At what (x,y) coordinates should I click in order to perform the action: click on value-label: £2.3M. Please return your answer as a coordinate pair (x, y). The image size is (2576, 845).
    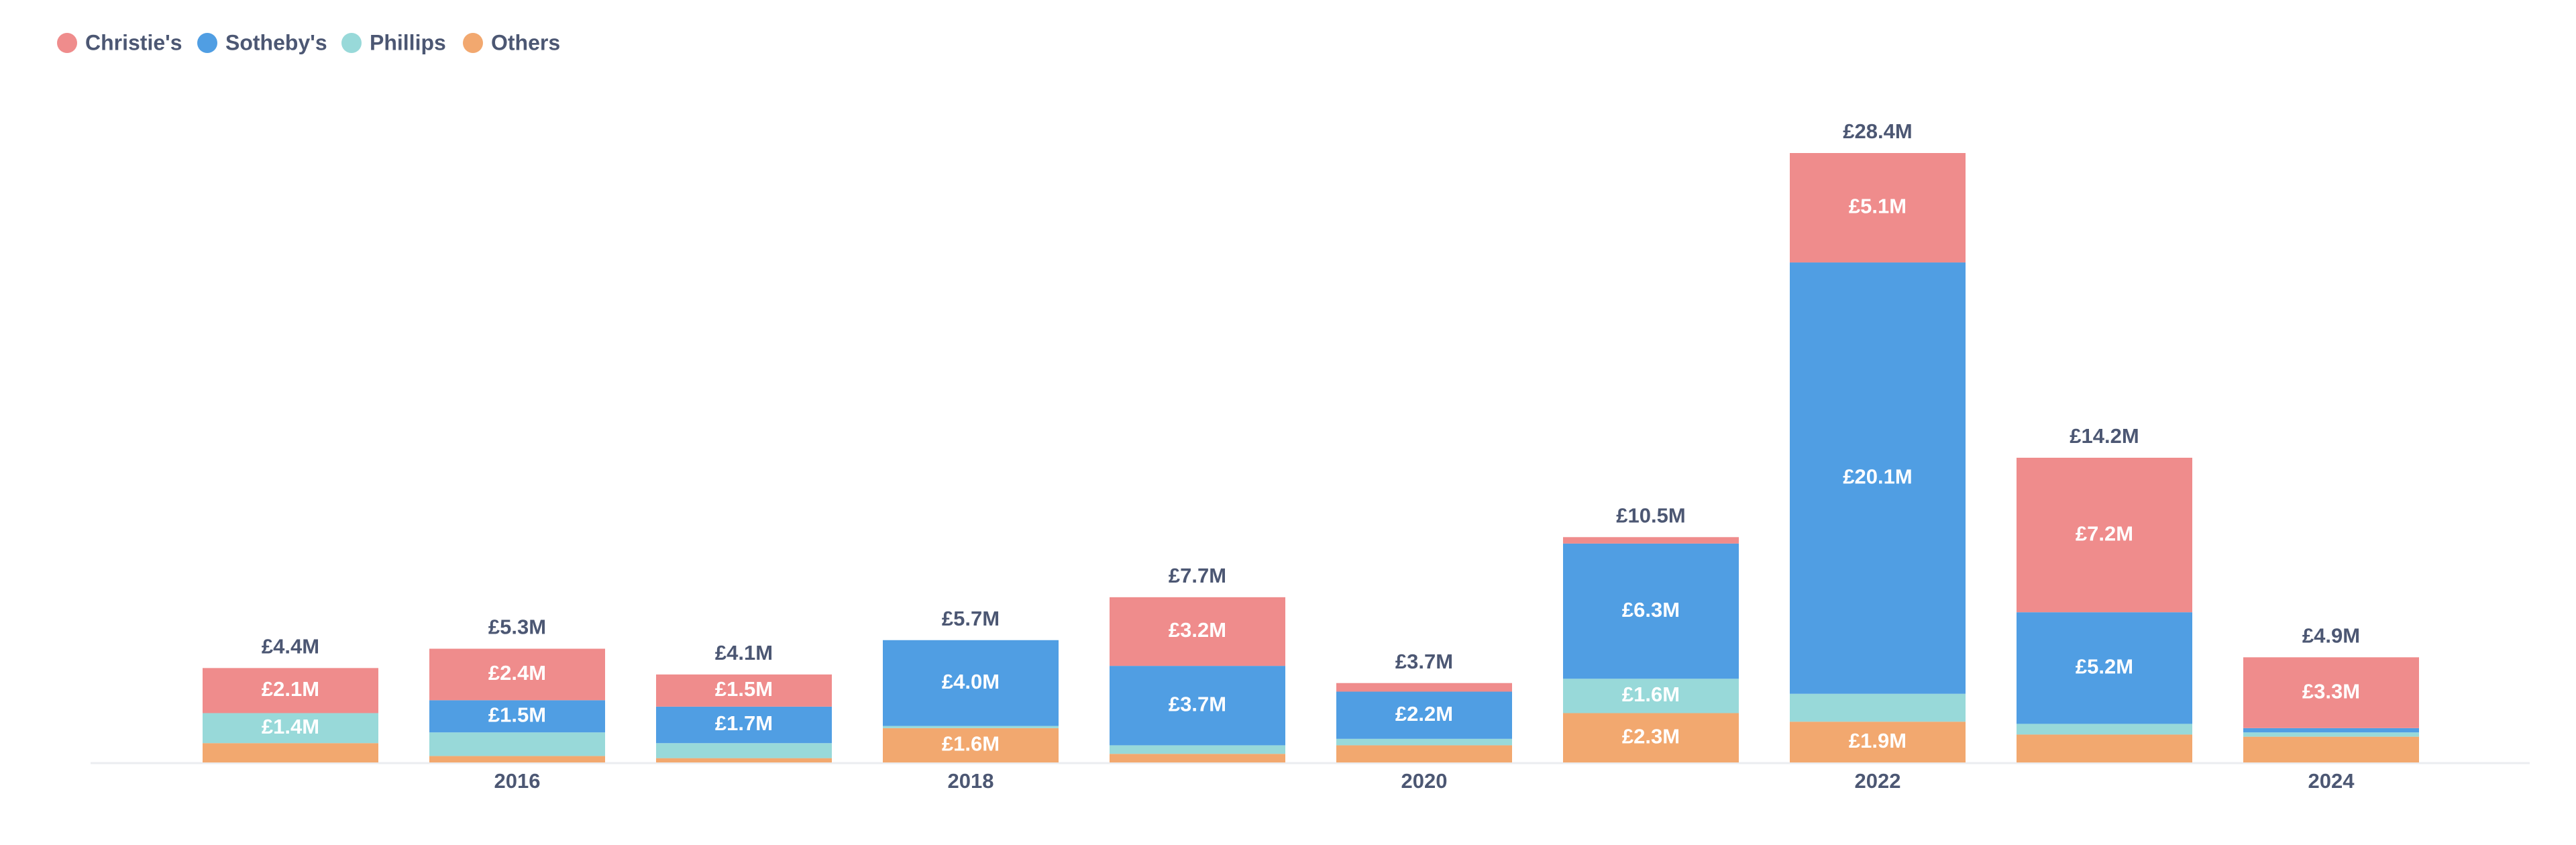
    Looking at the image, I should click on (1651, 736).